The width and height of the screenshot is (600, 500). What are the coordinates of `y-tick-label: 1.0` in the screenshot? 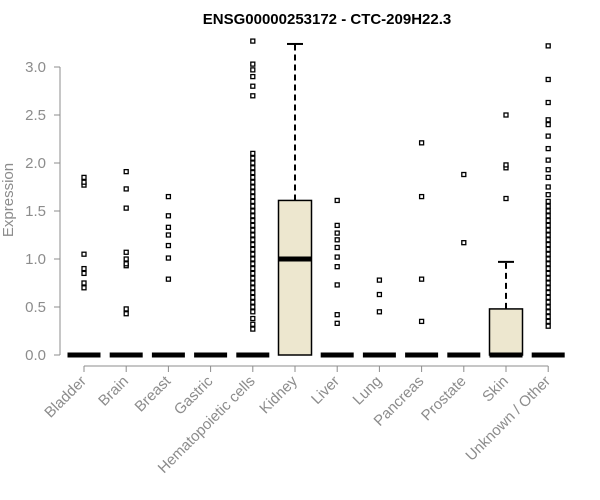 It's located at (35, 259).